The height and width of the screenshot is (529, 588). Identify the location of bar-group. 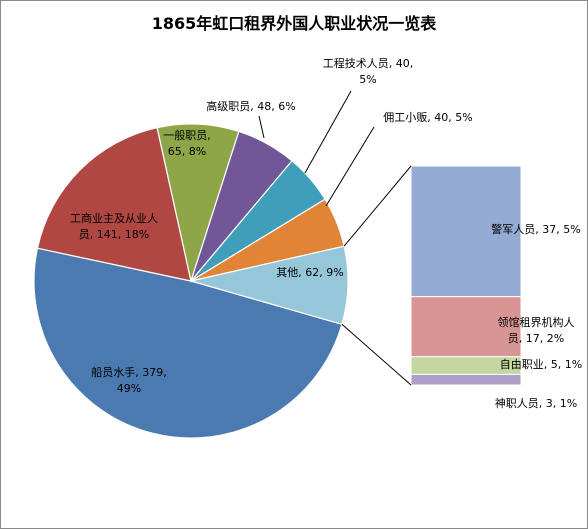
(466, 275).